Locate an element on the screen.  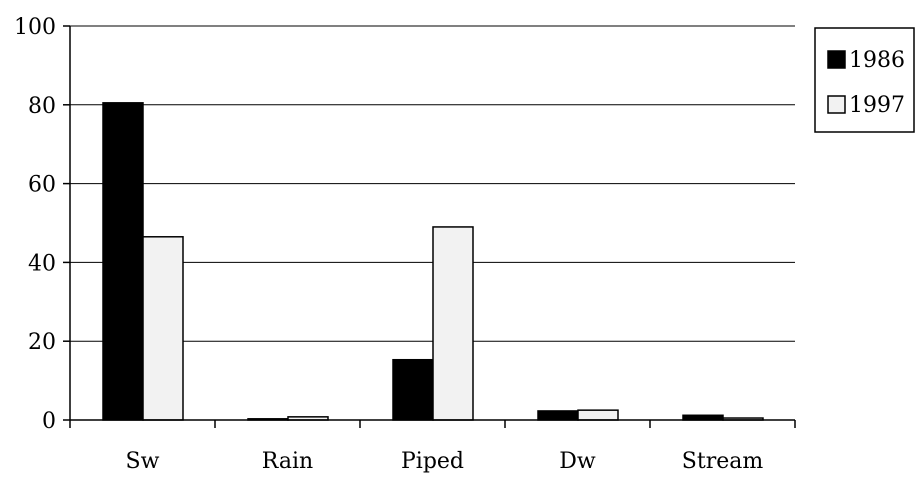
legend-box is located at coordinates (864, 80).